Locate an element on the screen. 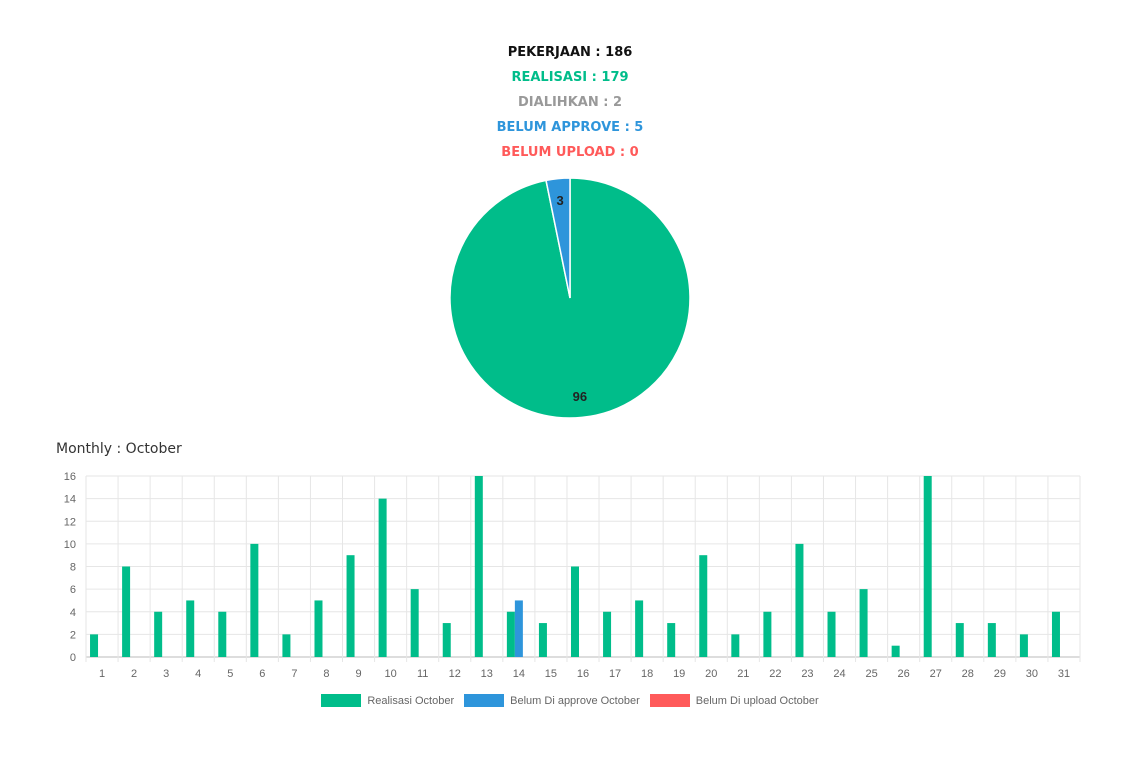 This screenshot has height=763, width=1140. x-tick-label: 25 is located at coordinates (871, 674).